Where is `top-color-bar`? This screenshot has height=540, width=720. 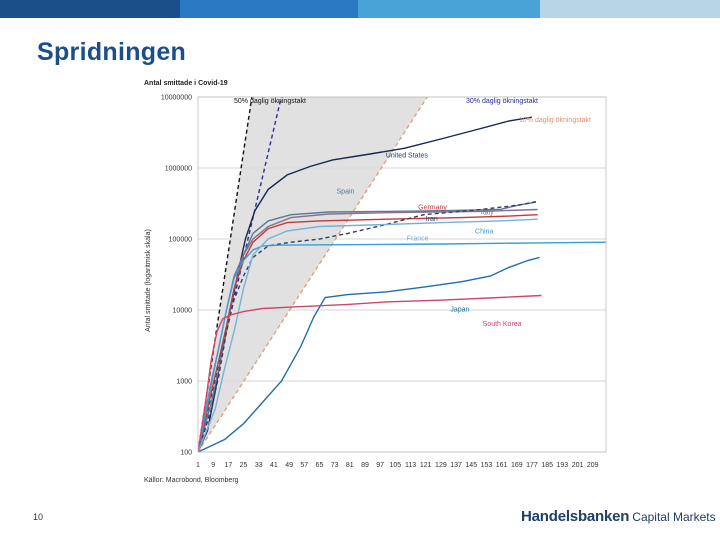
top-color-bar is located at coordinates (360, 9).